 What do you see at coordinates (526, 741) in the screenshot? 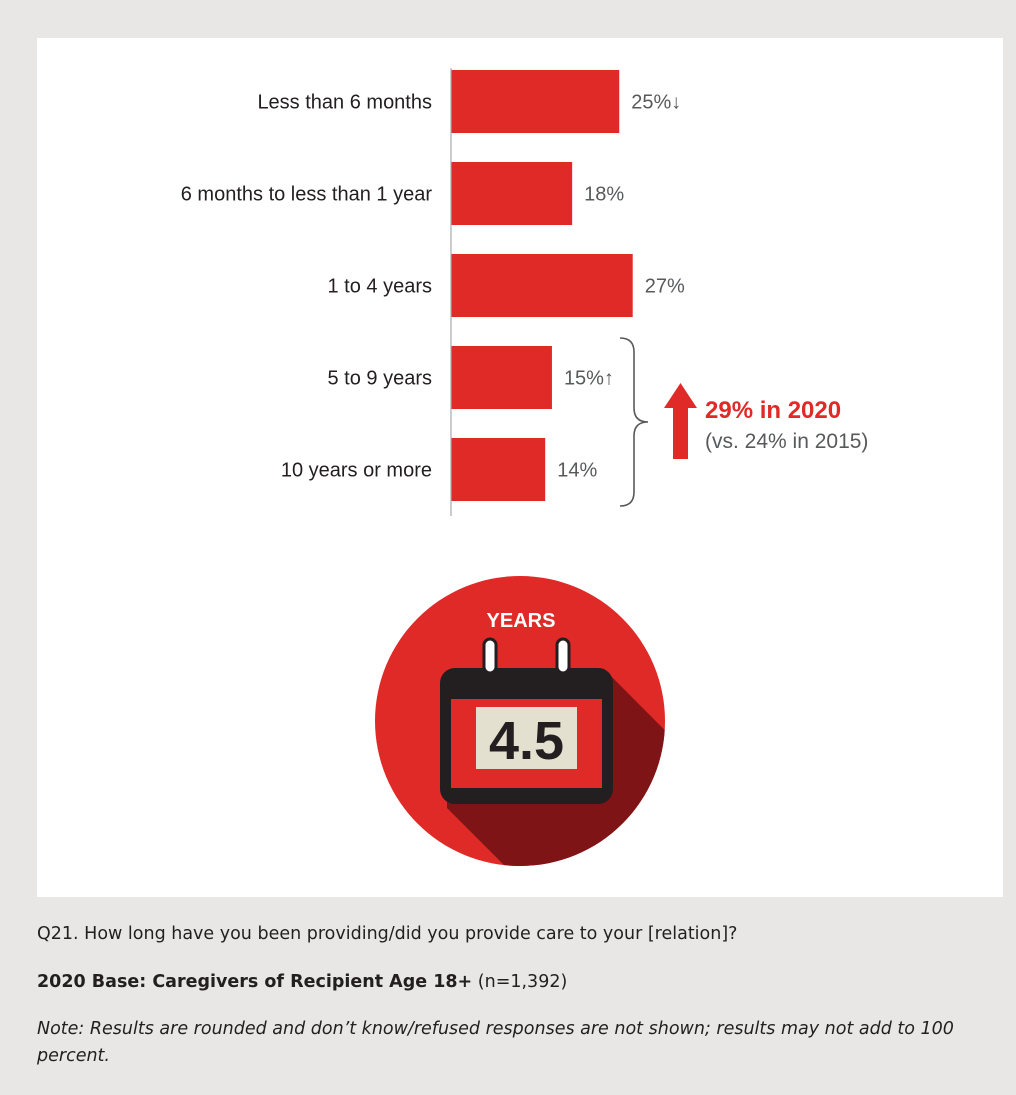
I see `calendar-value: 4.5` at bounding box center [526, 741].